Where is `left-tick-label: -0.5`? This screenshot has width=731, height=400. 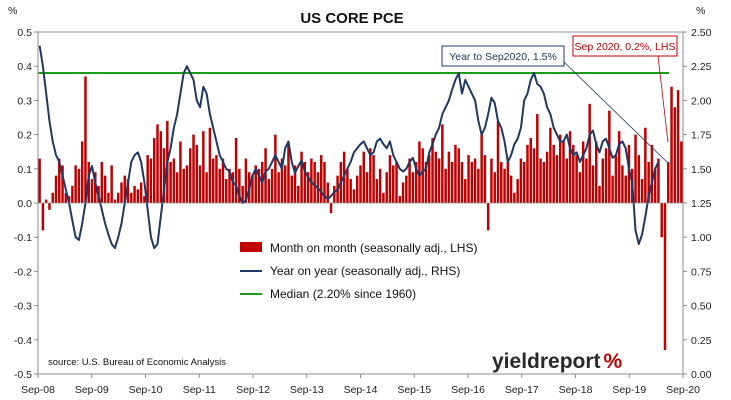 left-tick-label: -0.5 is located at coordinates (23, 375).